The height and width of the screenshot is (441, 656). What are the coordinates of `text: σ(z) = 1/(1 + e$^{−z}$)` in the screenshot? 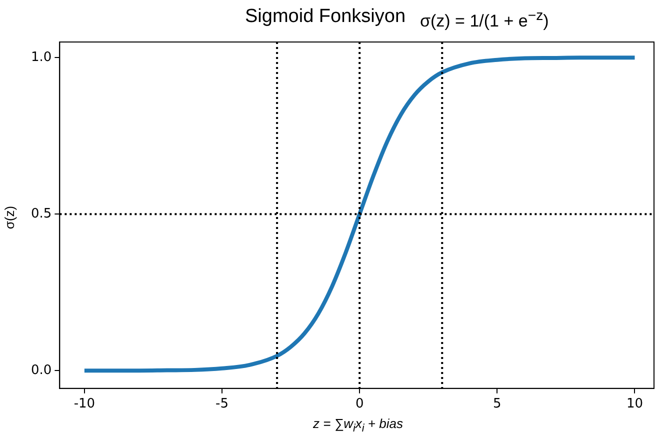 It's located at (484, 20).